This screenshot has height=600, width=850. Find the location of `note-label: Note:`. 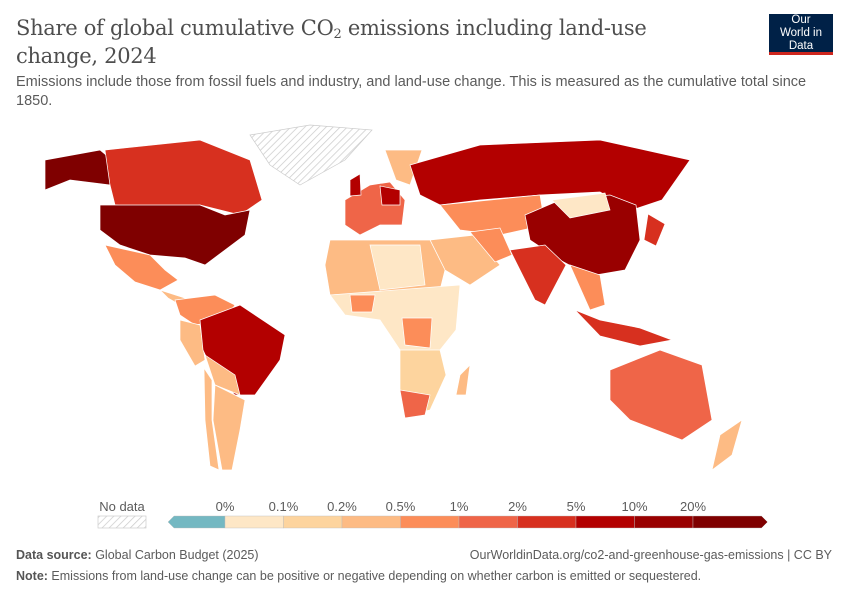

note-label: Note: is located at coordinates (32, 576).